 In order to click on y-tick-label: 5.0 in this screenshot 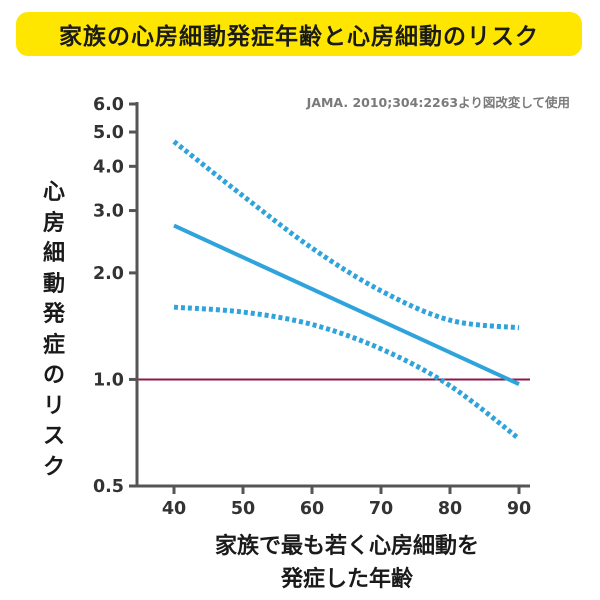, I will do `click(108, 133)`.